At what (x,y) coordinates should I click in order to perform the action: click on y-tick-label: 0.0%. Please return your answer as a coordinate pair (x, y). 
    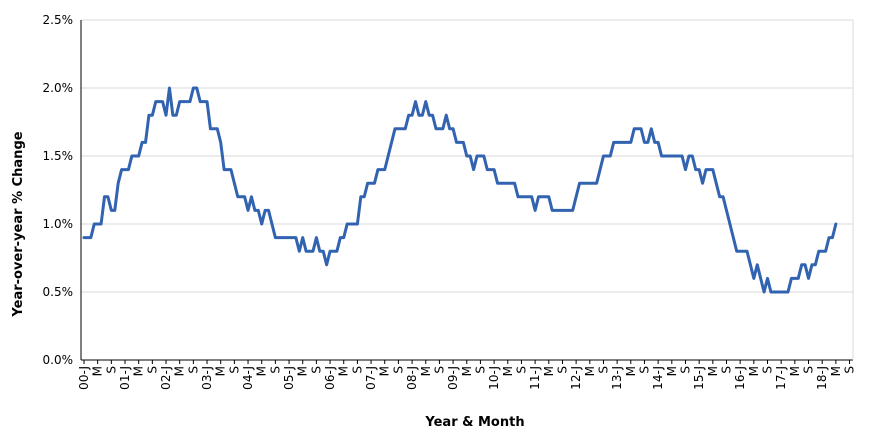
    Looking at the image, I should click on (58, 360).